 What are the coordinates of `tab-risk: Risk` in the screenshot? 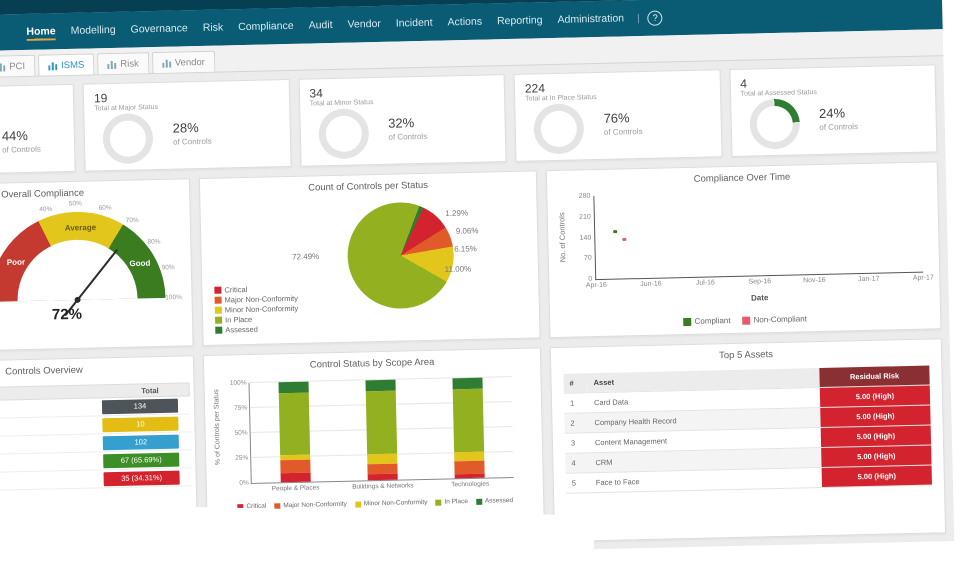 It's located at (123, 63).